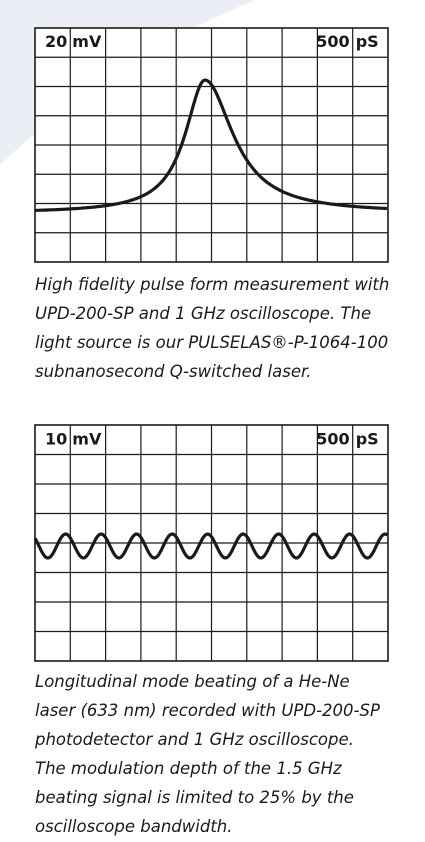  I want to click on caption-line: light source is our PULSELAS®-P-1064-100, so click(212, 342).